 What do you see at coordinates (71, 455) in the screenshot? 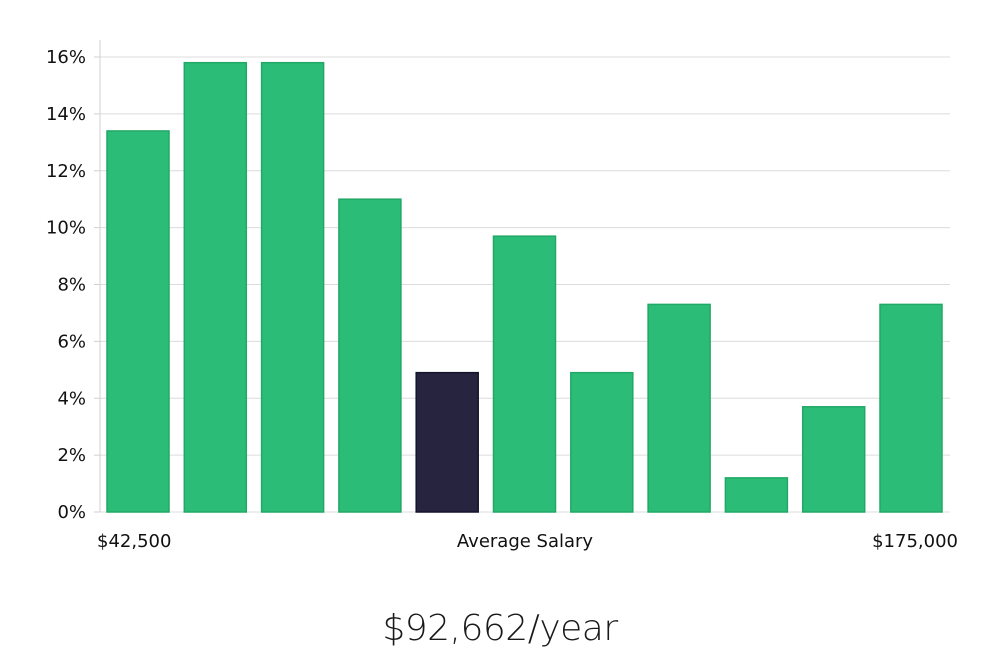
I see `y-tick-label: 2%` at bounding box center [71, 455].